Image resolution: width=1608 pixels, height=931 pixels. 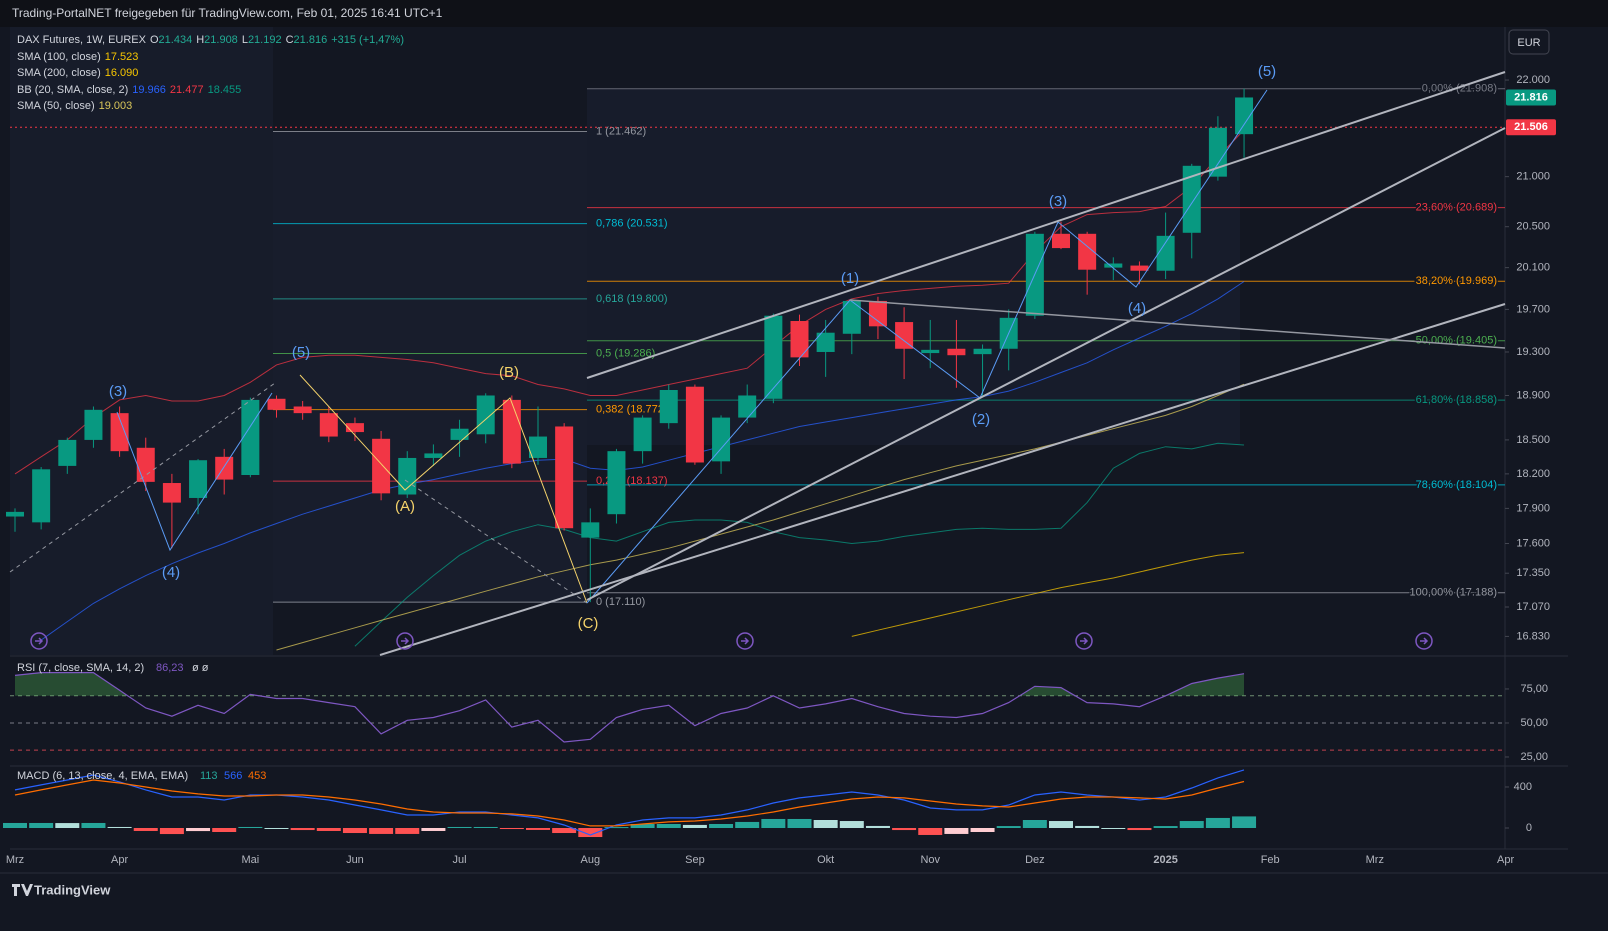 I want to click on fib-label: 0,786 (20.531), so click(x=632, y=223).